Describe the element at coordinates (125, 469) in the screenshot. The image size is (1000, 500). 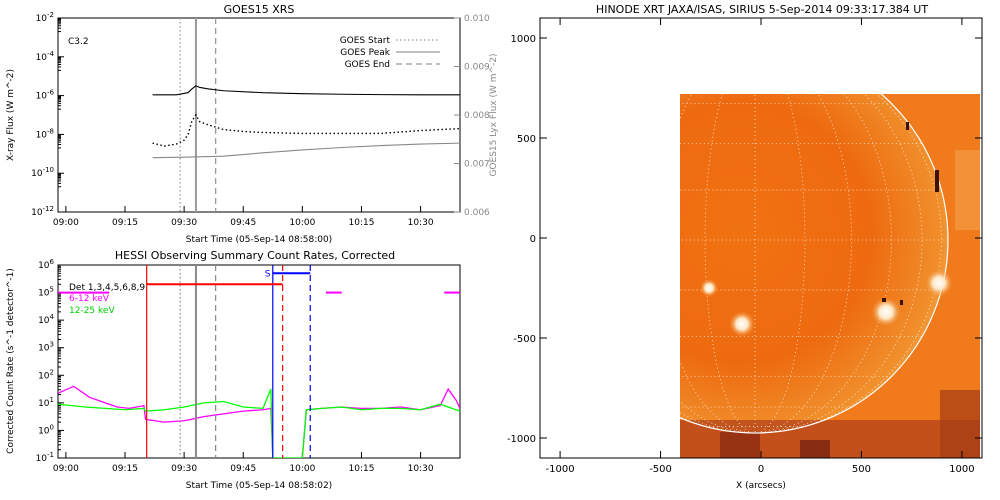
I see `hessi-x-tick-label: 09:15` at that location.